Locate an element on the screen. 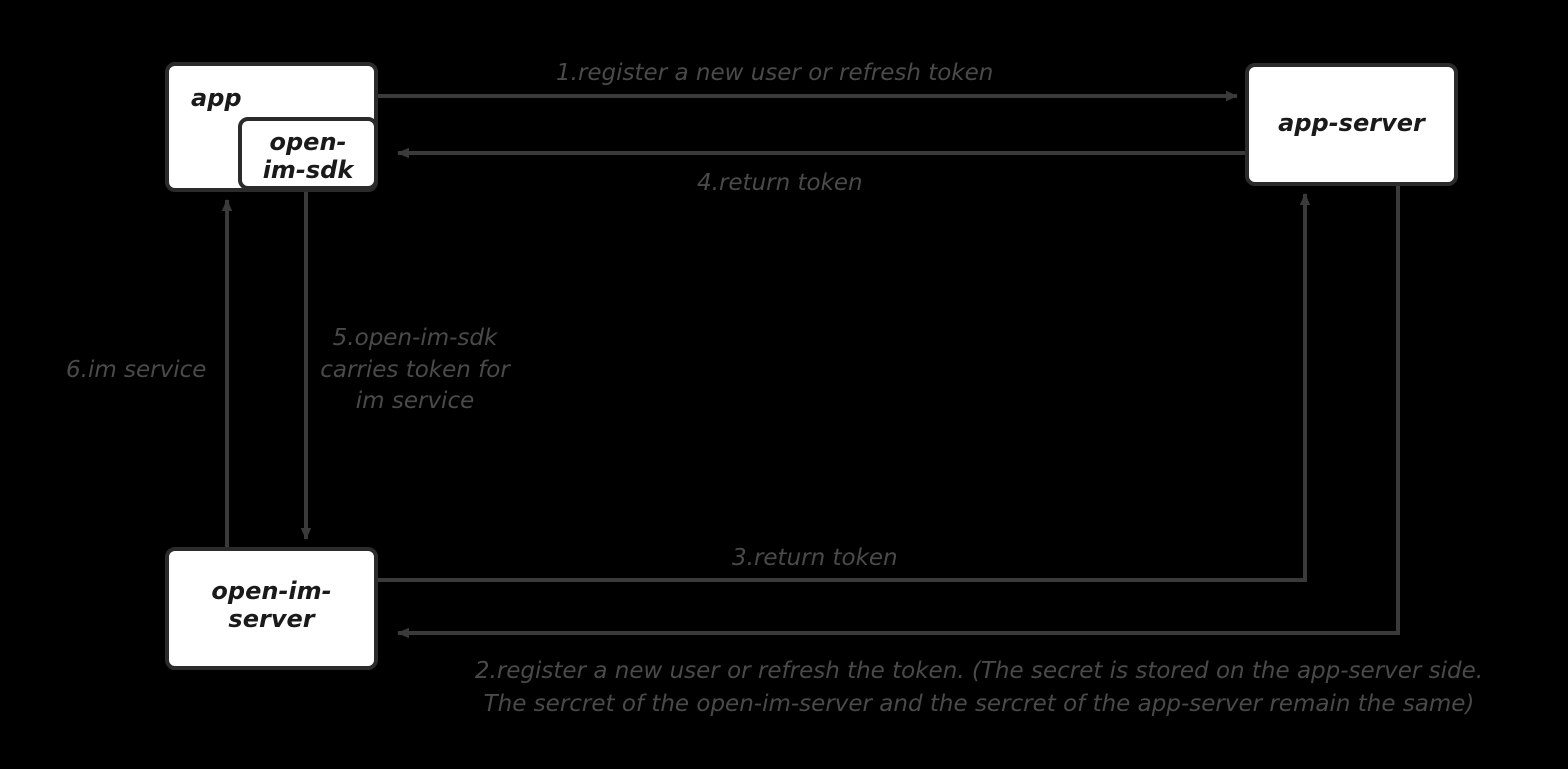 Image resolution: width=1568 pixels, height=769 pixels. edge-label-1: 1.register a new user or refresh token is located at coordinates (775, 73).